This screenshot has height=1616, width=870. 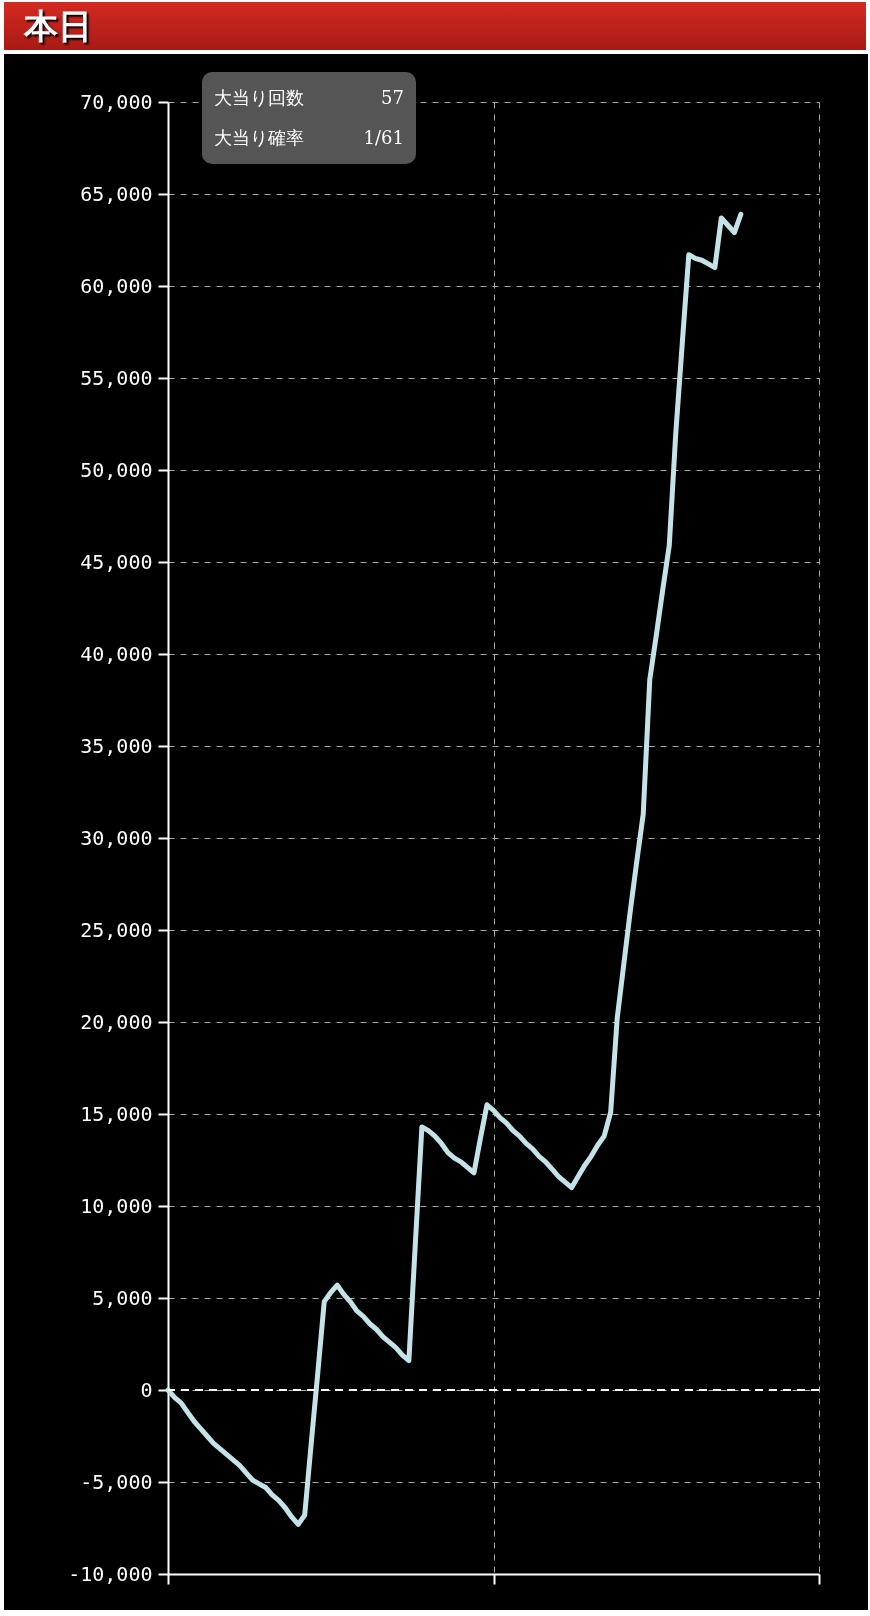 What do you see at coordinates (116, 837) in the screenshot?
I see `y-tick-label: 30,000` at bounding box center [116, 837].